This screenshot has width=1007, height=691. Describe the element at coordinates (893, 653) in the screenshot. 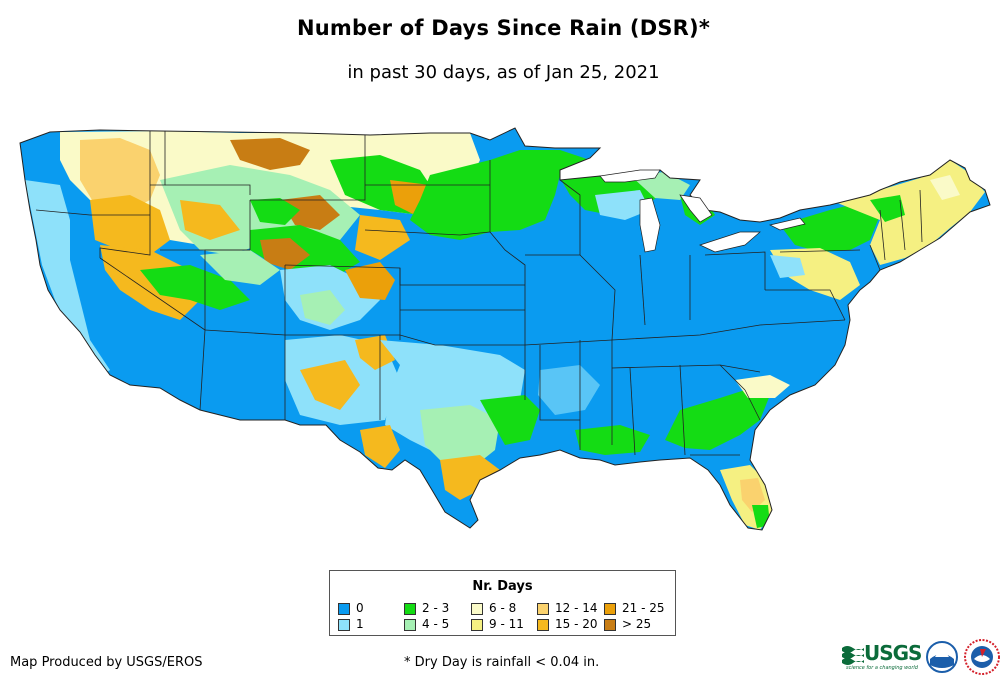

I see `usgs-logo-text: USGS` at that location.